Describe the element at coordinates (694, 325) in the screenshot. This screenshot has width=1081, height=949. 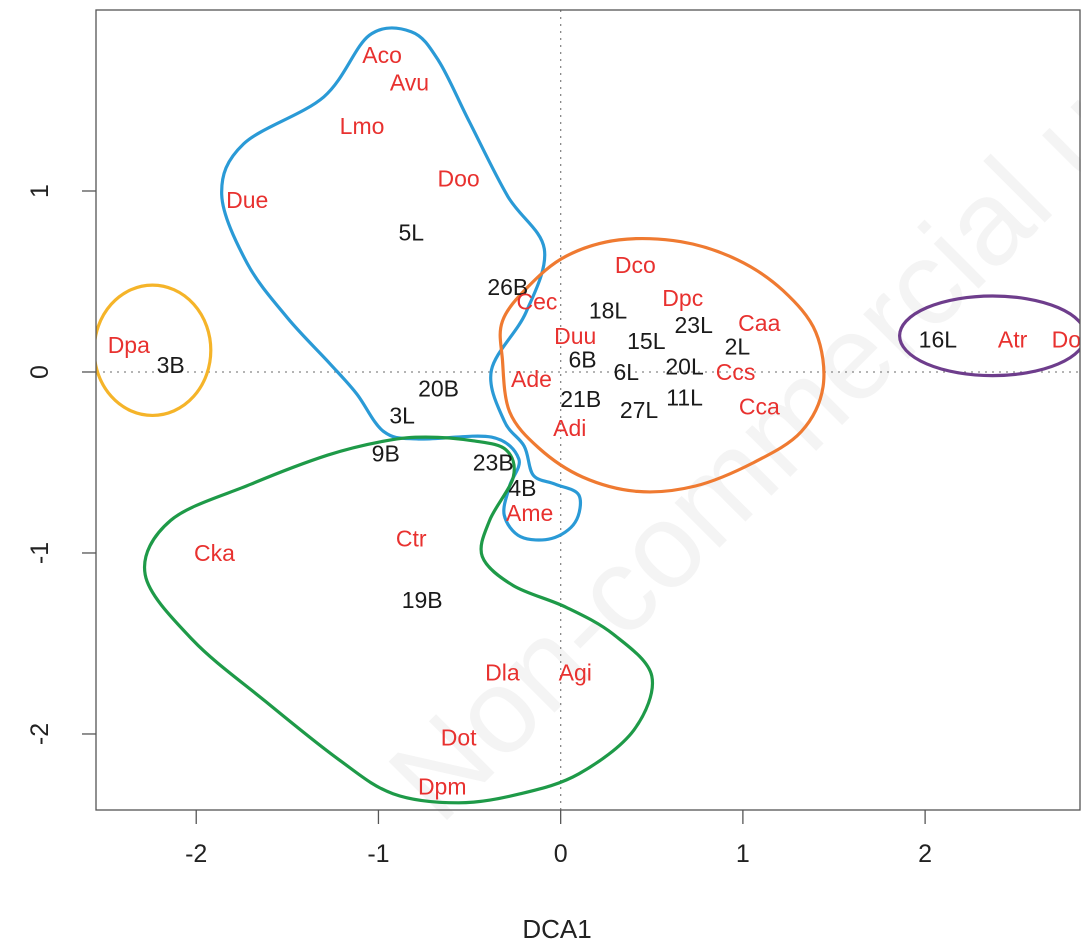
I see `site-label: 23L` at that location.